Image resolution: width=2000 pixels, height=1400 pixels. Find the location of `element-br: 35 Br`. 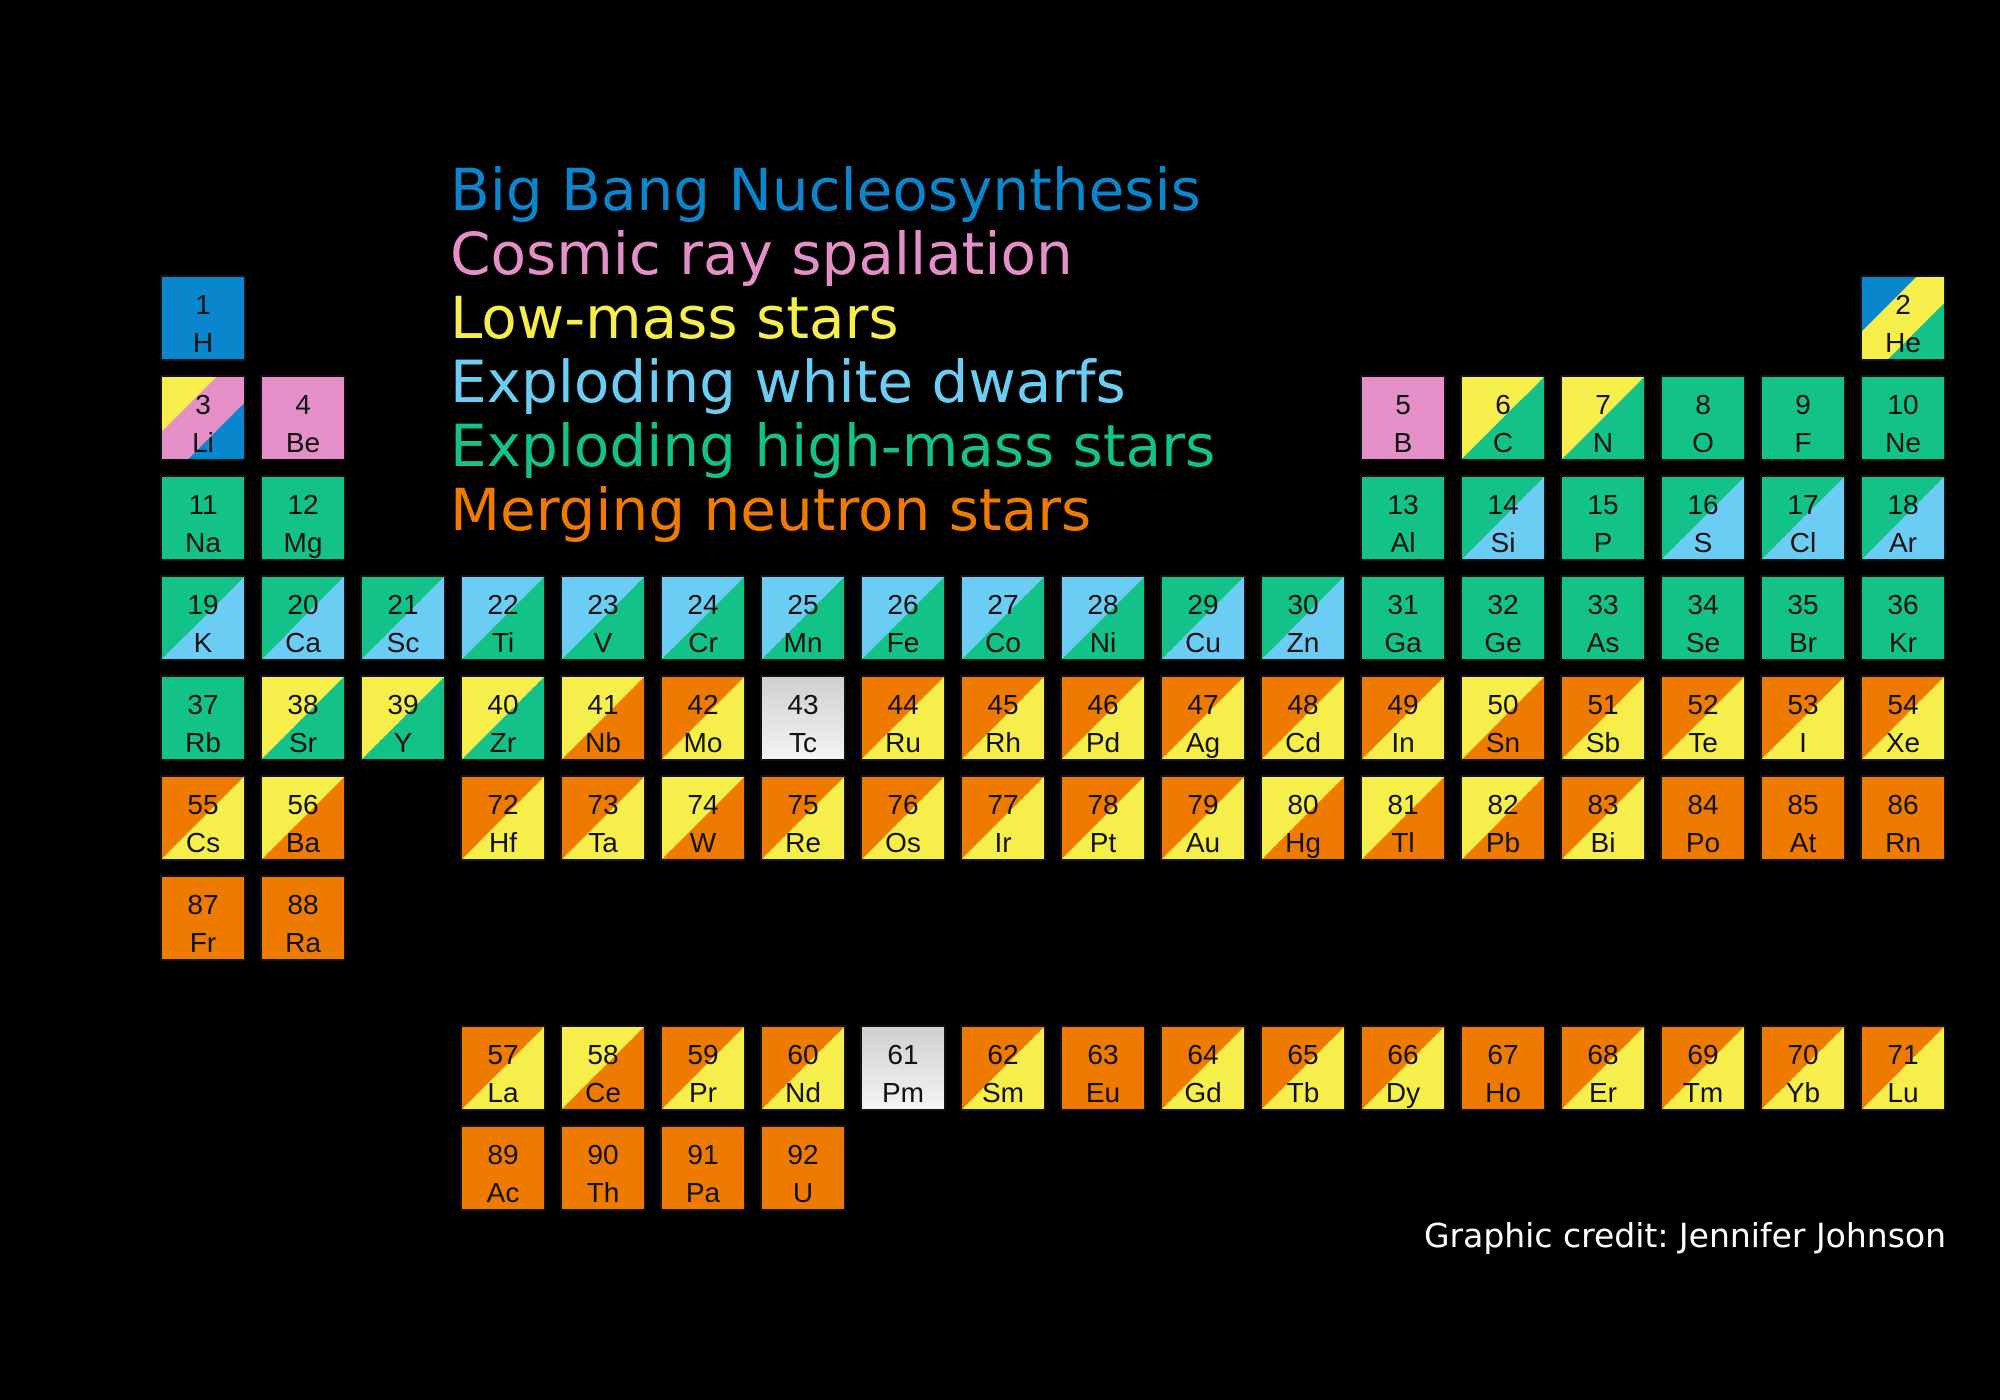

element-br: 35 Br is located at coordinates (1803, 618).